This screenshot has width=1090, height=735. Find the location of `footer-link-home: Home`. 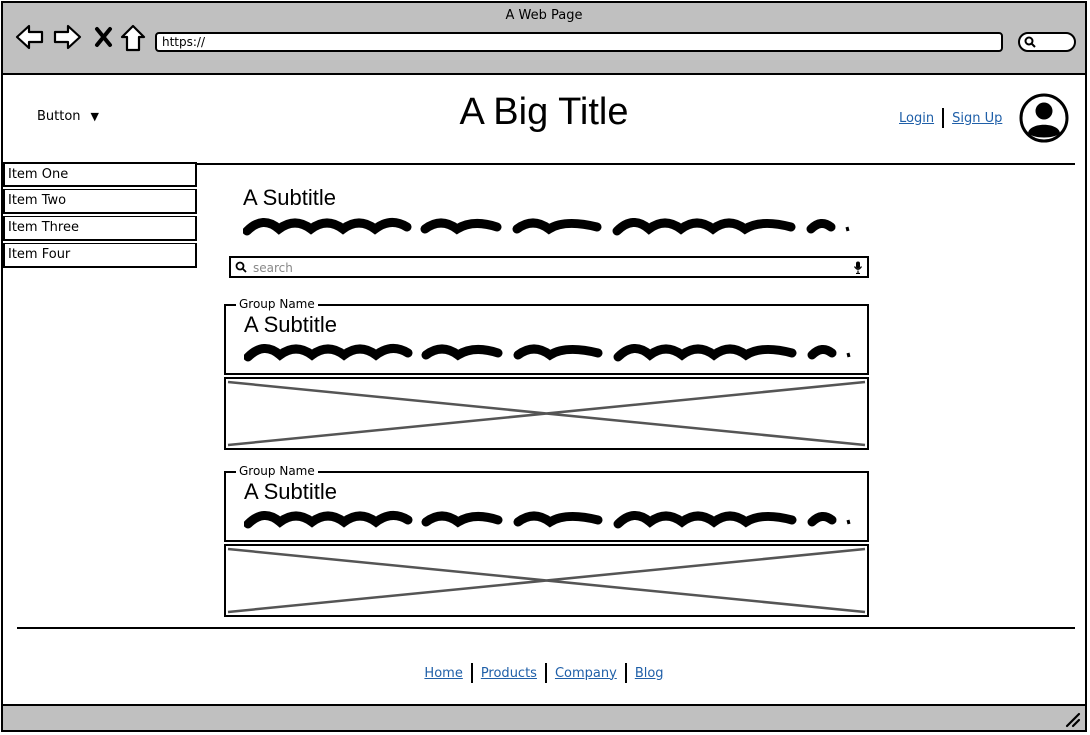

footer-link-home: Home is located at coordinates (443, 673).